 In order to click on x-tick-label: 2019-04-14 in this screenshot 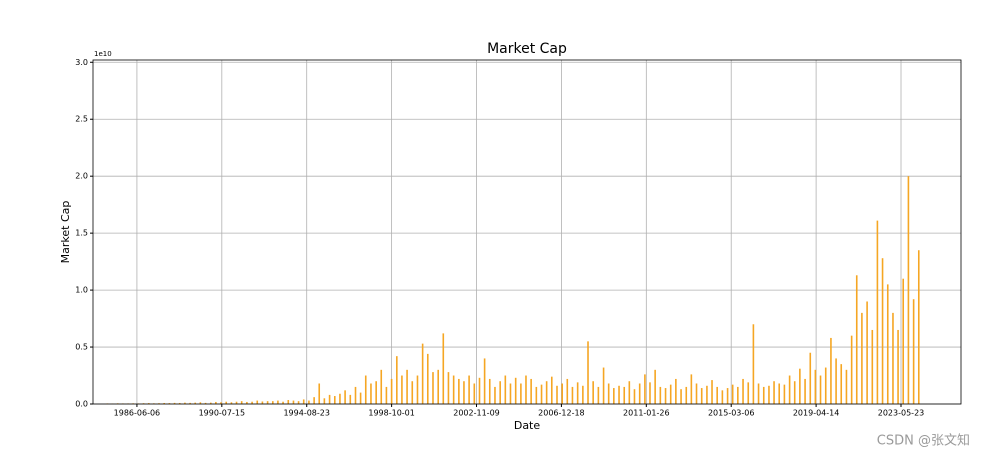, I will do `click(816, 413)`.